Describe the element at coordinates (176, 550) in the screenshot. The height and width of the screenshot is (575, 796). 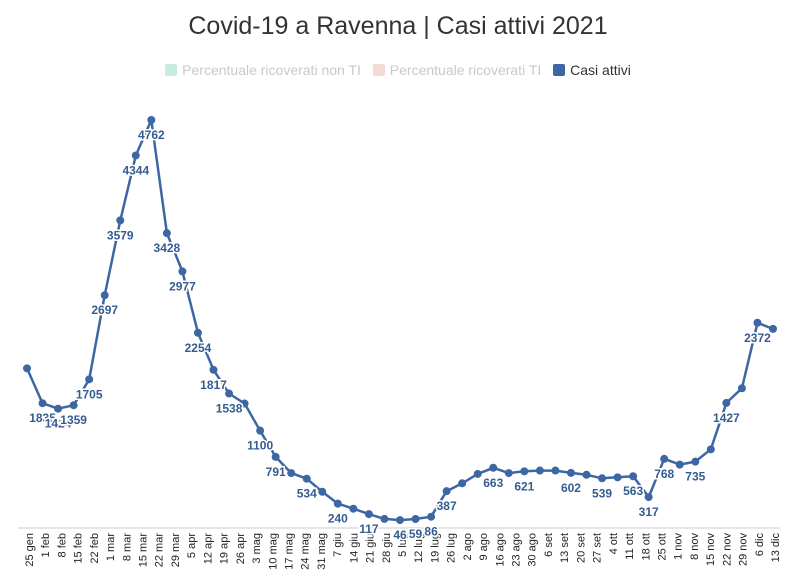
I see `x-tick-label: 29 mar` at that location.